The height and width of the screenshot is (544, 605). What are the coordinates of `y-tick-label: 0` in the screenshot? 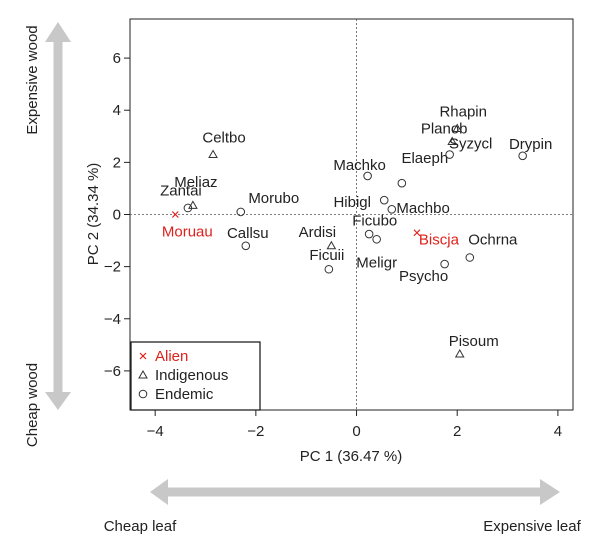 It's located at (117, 215).